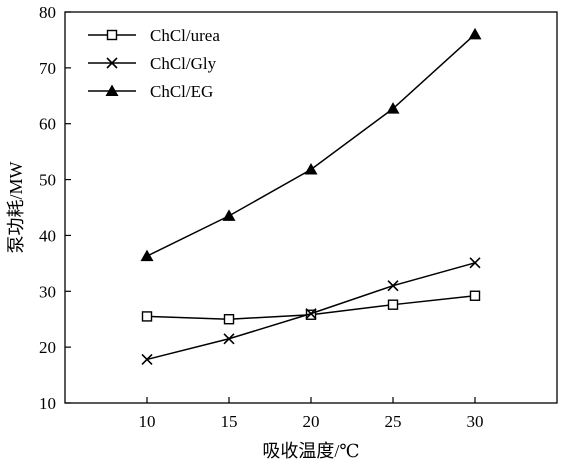 The image size is (584, 467). What do you see at coordinates (229, 421) in the screenshot?
I see `x-tick-label: 15` at bounding box center [229, 421].